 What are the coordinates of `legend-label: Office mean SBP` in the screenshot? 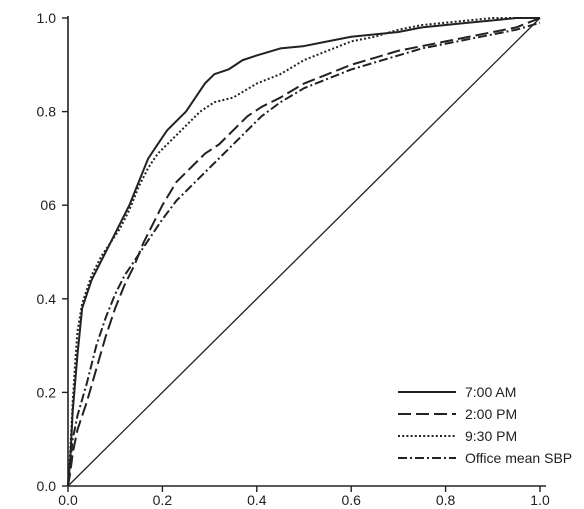 It's located at (518, 458).